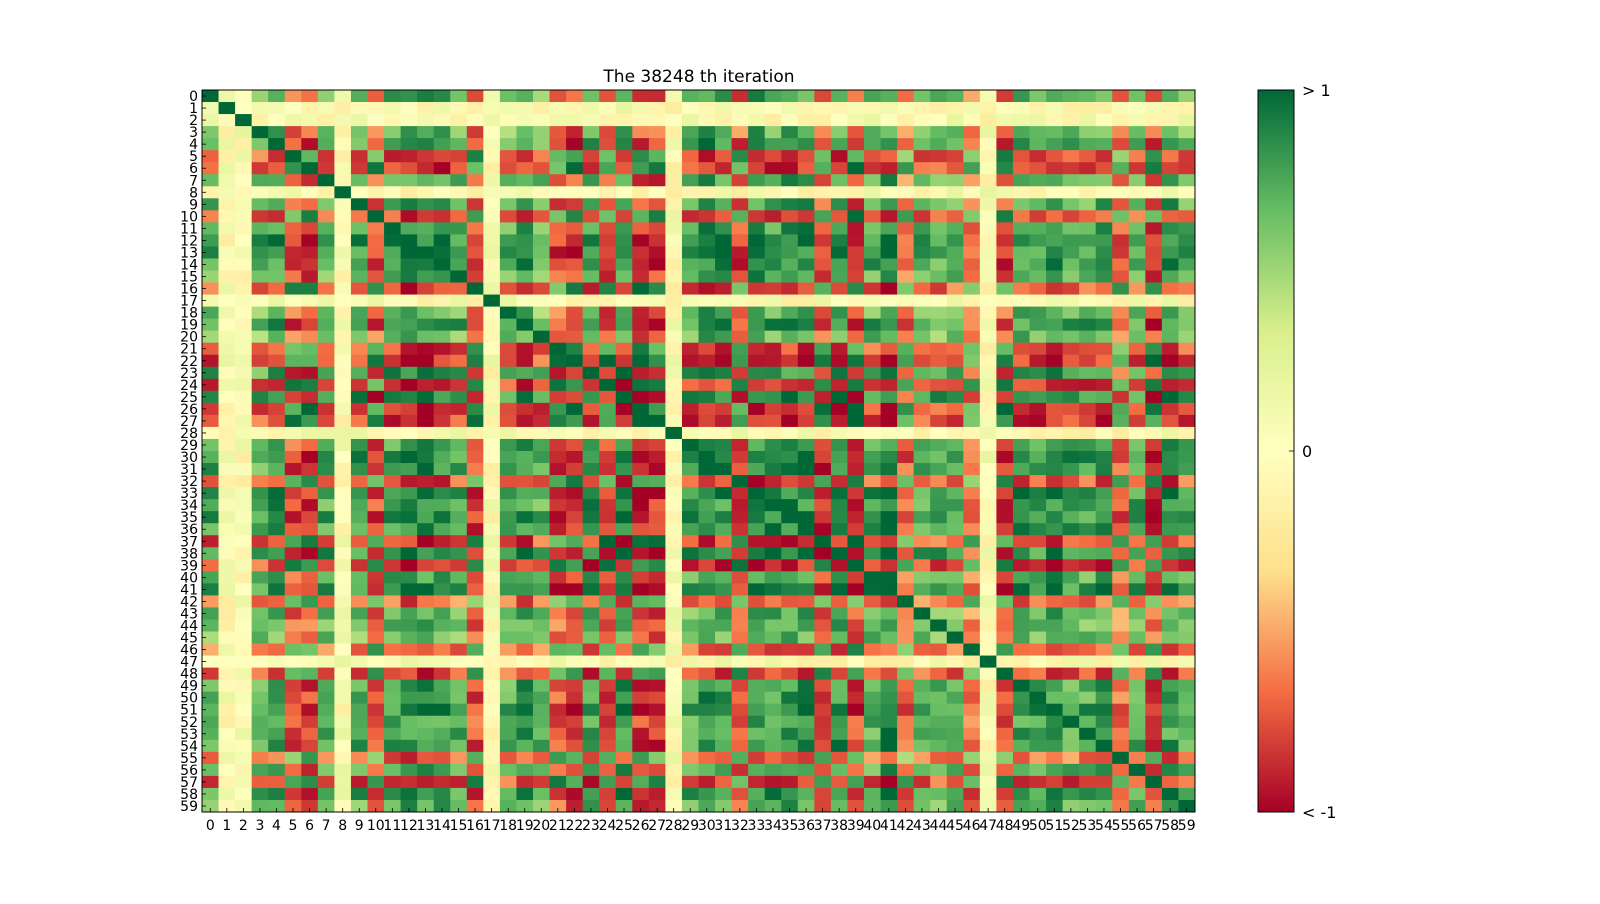 The height and width of the screenshot is (904, 1600). I want to click on y-tick-label: 52, so click(189, 723).